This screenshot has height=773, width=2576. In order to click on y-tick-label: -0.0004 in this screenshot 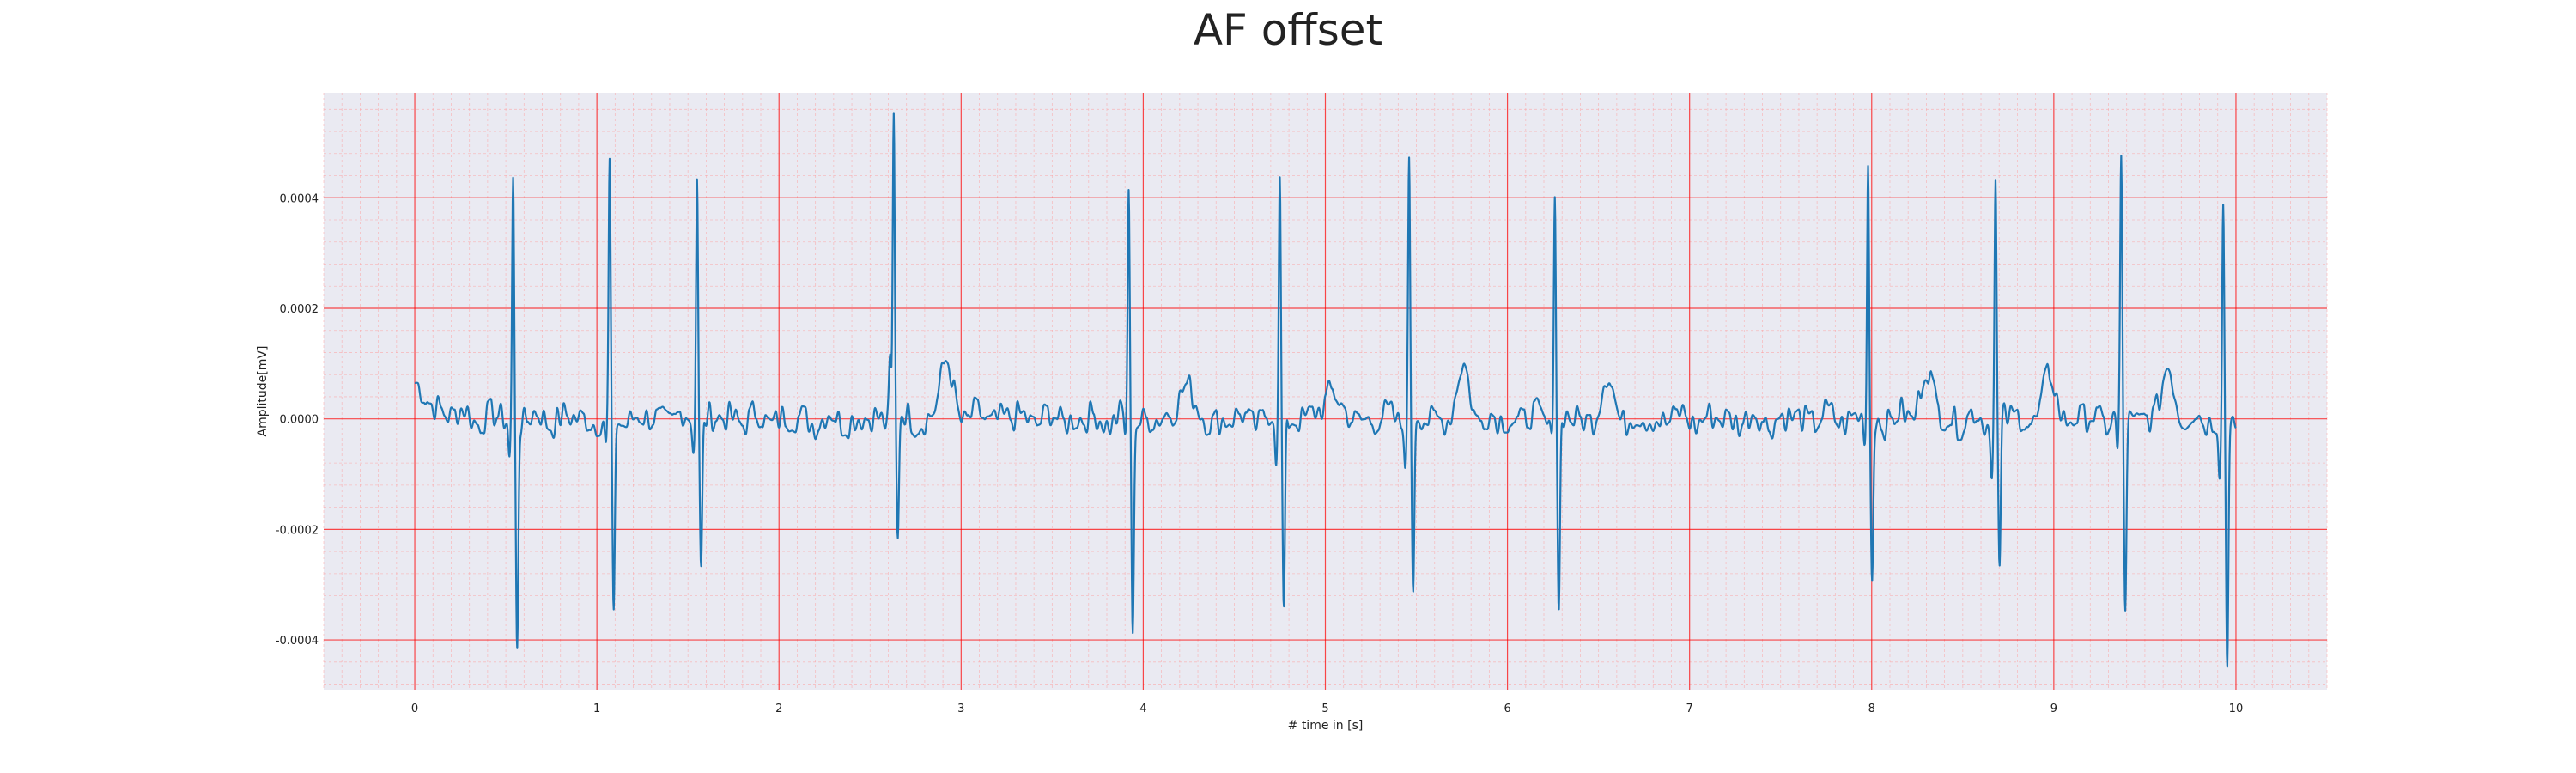, I will do `click(297, 641)`.